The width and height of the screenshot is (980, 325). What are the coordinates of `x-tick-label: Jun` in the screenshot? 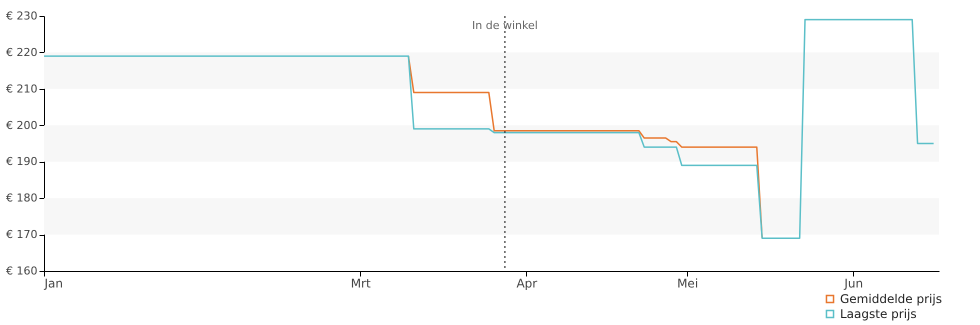 It's located at (853, 283).